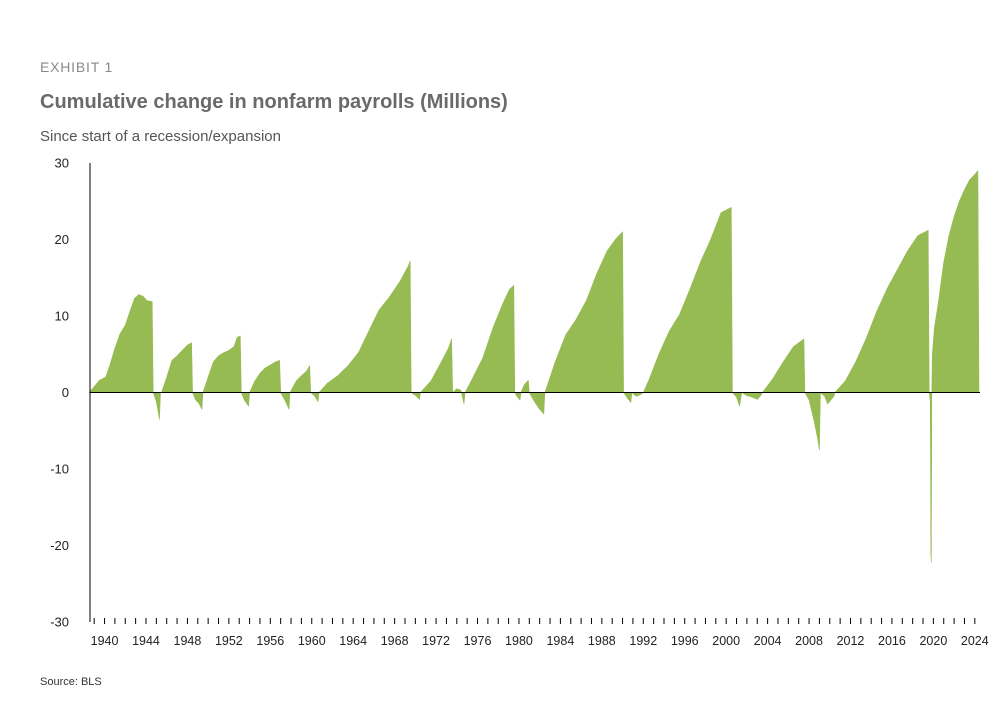  I want to click on x-tick-label: 2008, so click(809, 641).